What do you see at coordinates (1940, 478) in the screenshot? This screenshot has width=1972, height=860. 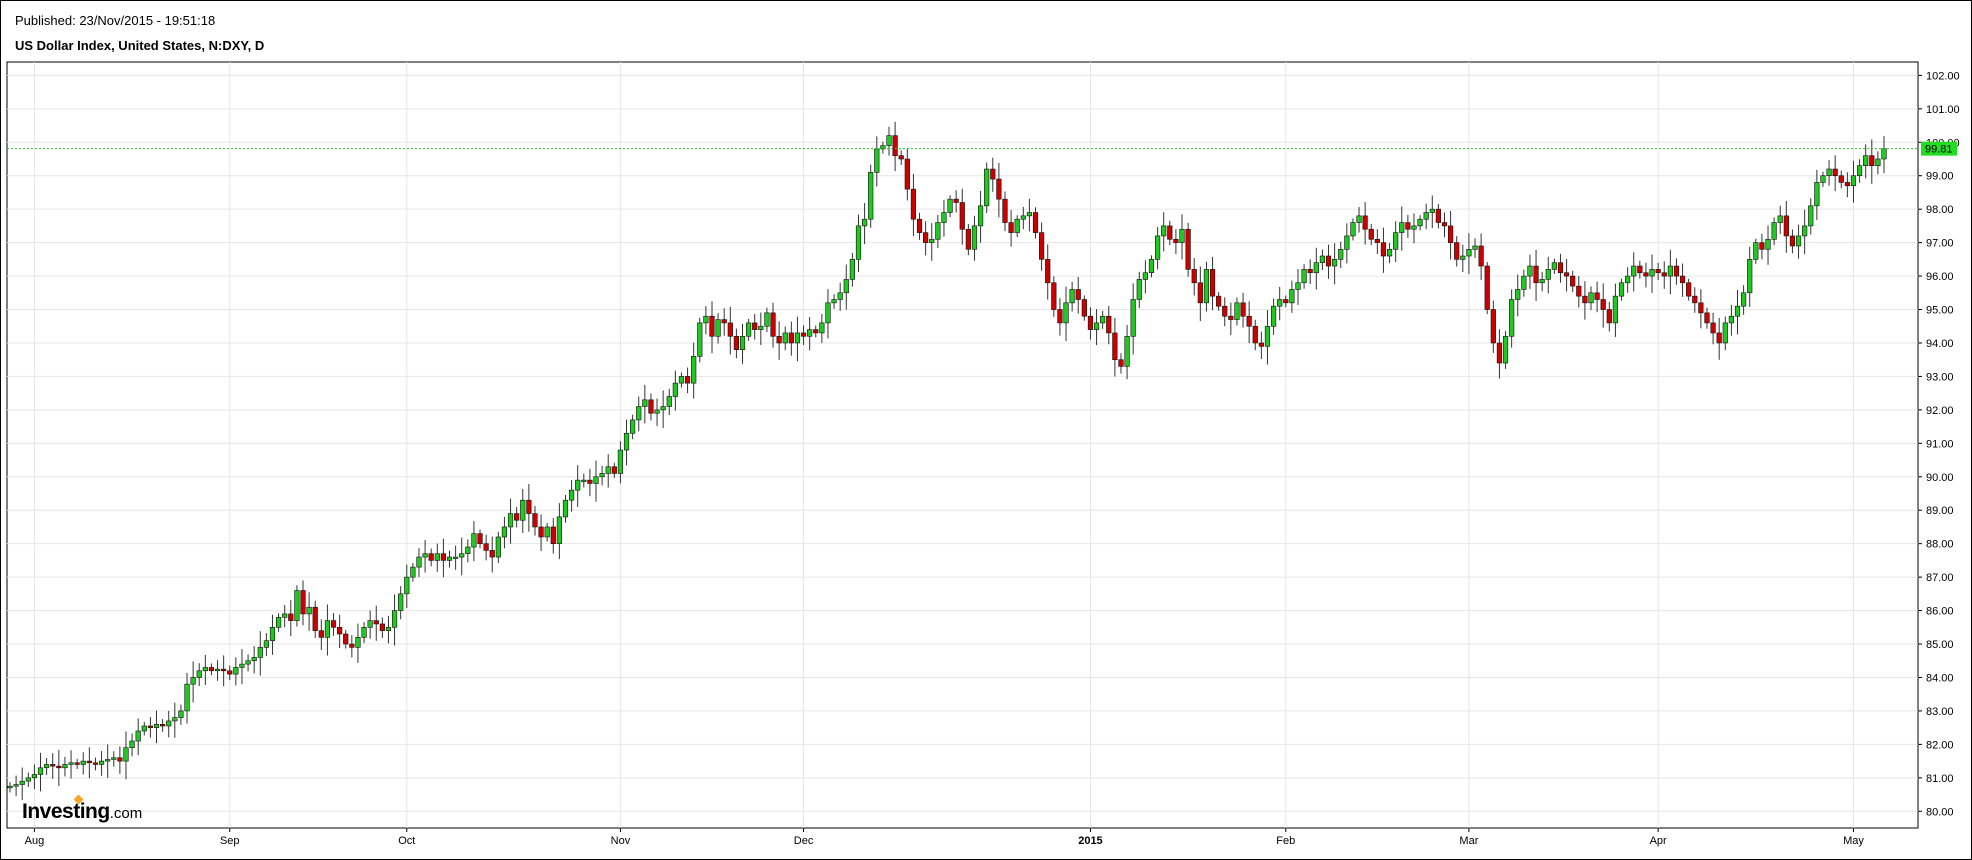 I see `y-tick-label: 90.00` at bounding box center [1940, 478].